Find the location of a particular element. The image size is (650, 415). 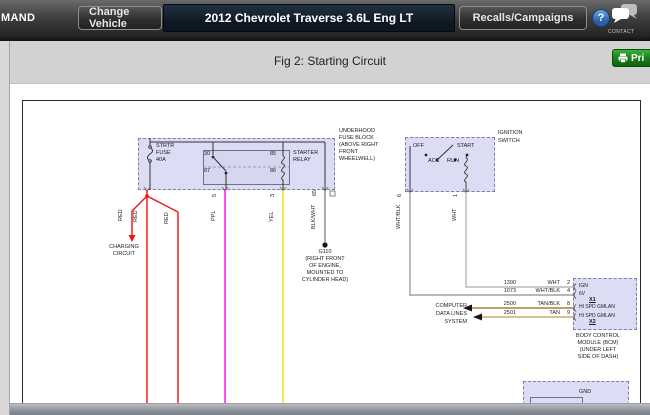

wire-label-yel: YEL is located at coordinates (272, 216).